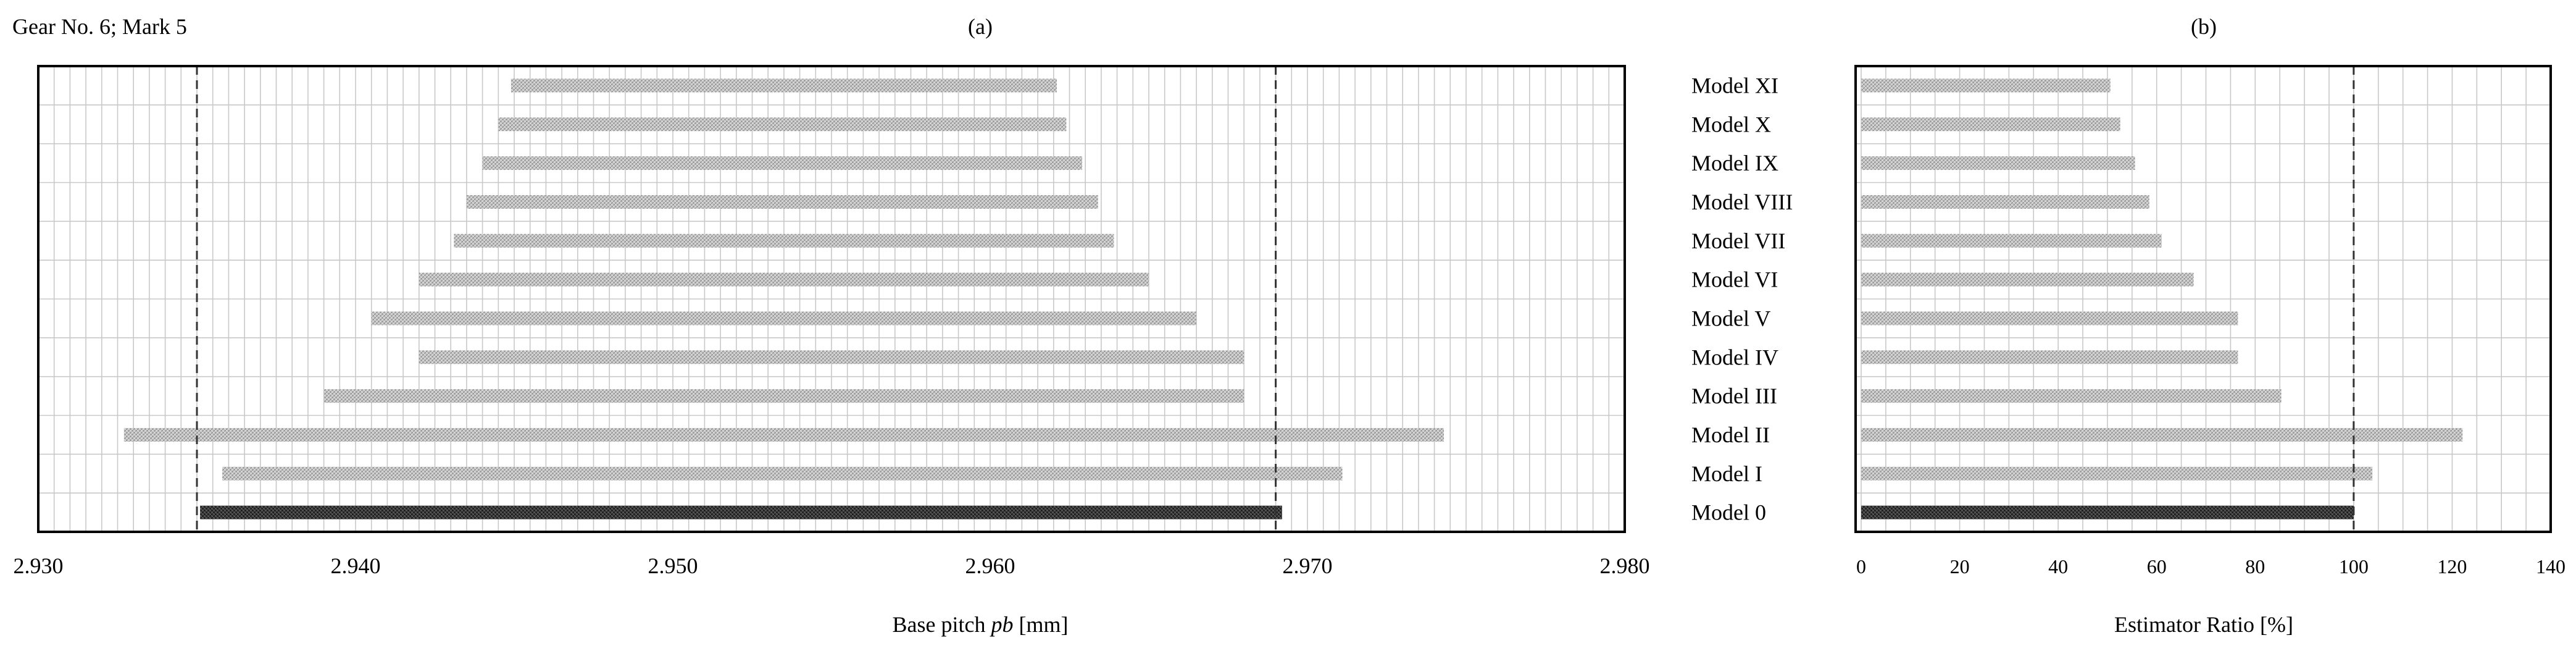  Describe the element at coordinates (1738, 241) in the screenshot. I see `chart-a-category-label: Model VII` at that location.